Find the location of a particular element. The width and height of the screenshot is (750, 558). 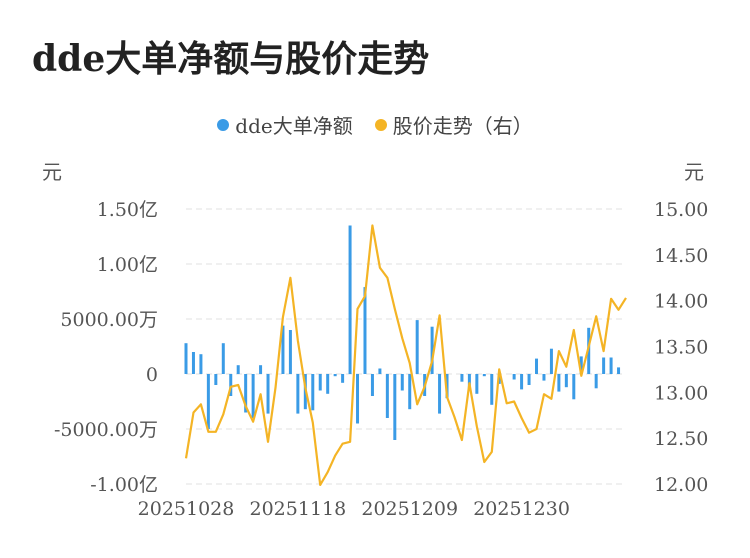

left-tick-label: -1.00亿 is located at coordinates (124, 485).